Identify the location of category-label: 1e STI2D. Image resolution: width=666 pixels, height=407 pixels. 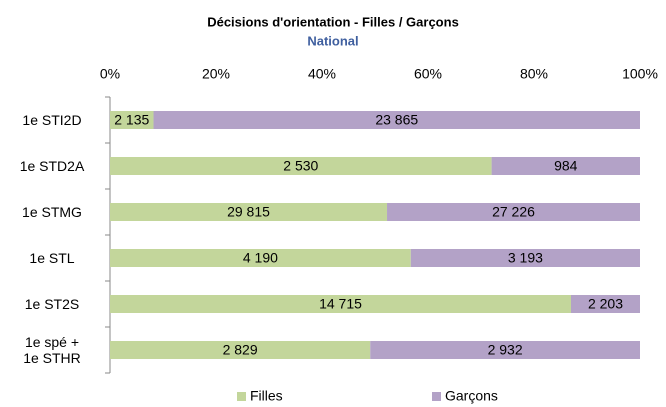
(52, 120).